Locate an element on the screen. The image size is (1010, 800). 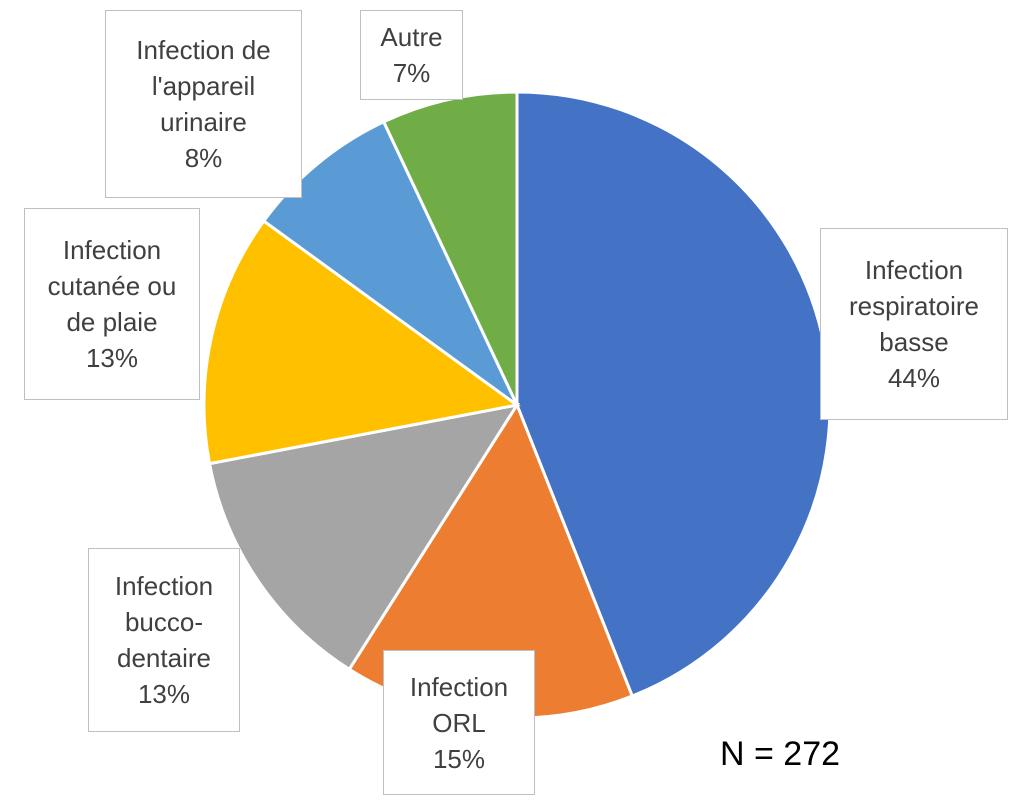
category-label: Autre is located at coordinates (411, 37).